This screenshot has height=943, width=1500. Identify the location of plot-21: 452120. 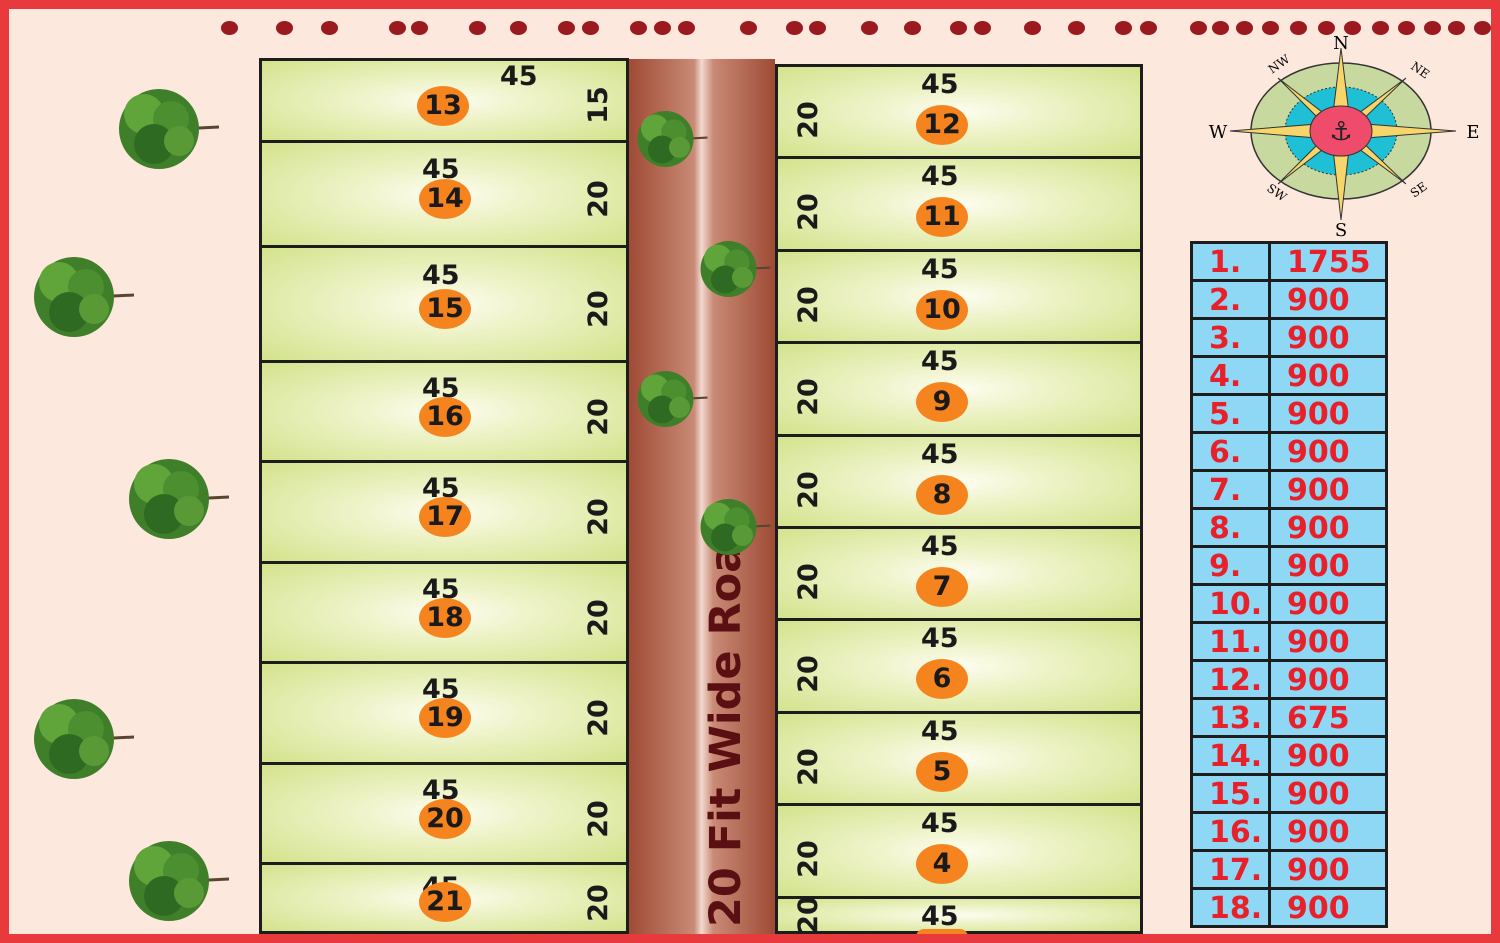
(444, 898).